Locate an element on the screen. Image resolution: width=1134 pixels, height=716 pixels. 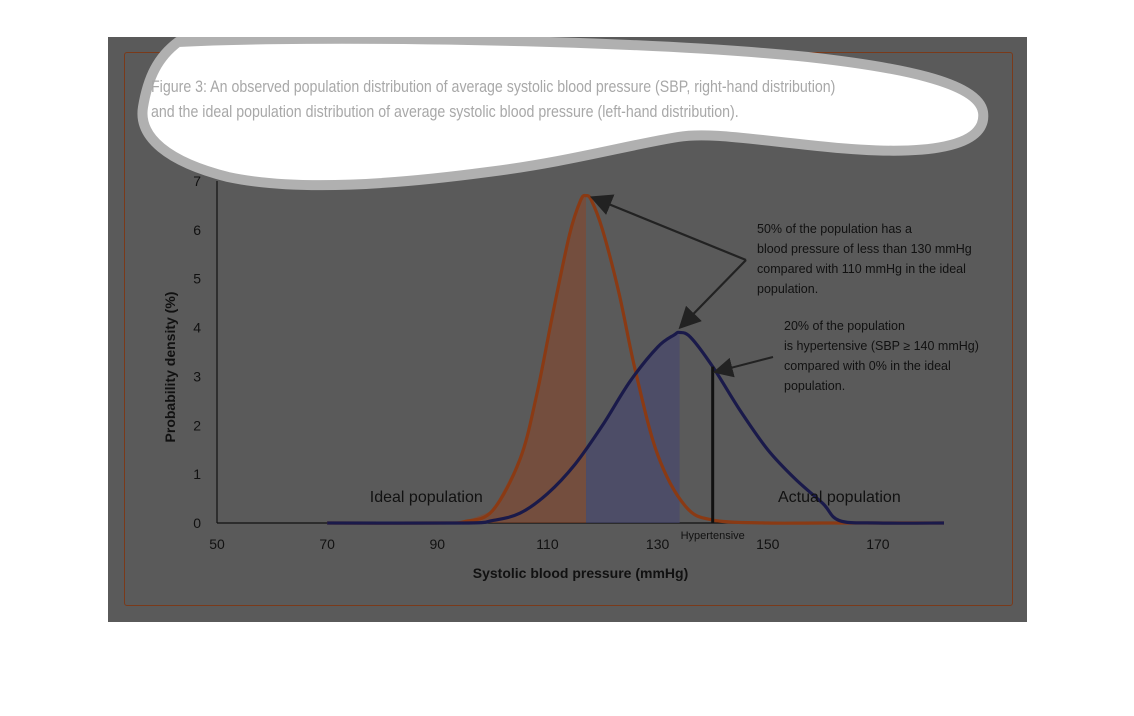
actual-population-curve is located at coordinates (636, 427).